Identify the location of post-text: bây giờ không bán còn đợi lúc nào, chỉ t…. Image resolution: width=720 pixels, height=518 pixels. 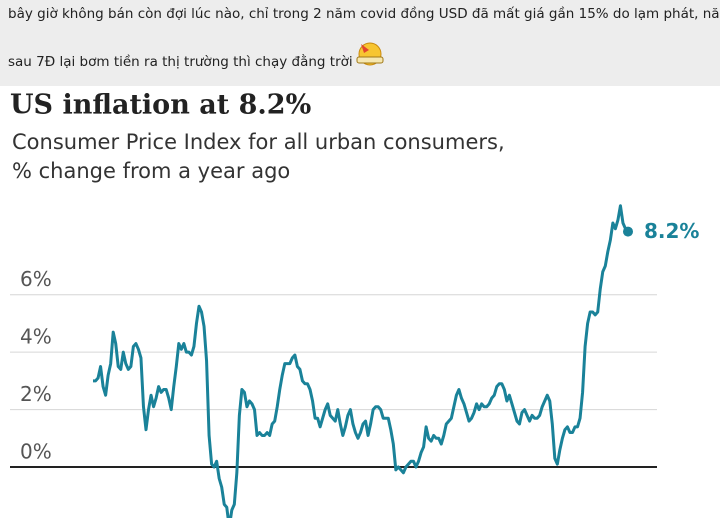
(364, 14).